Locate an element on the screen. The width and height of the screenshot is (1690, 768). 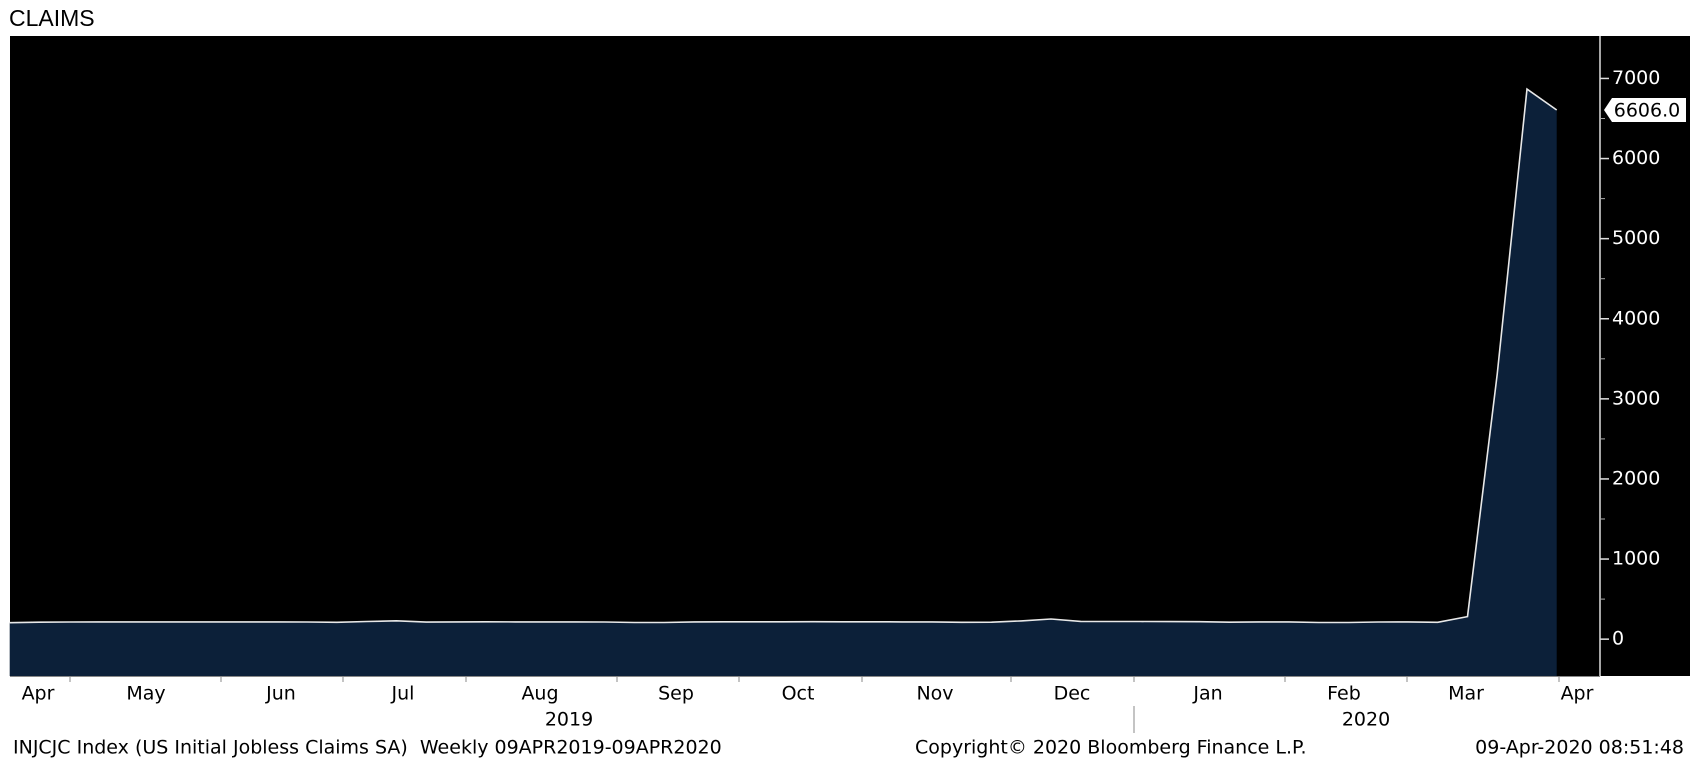
x-tick-label: Aug is located at coordinates (539, 694).